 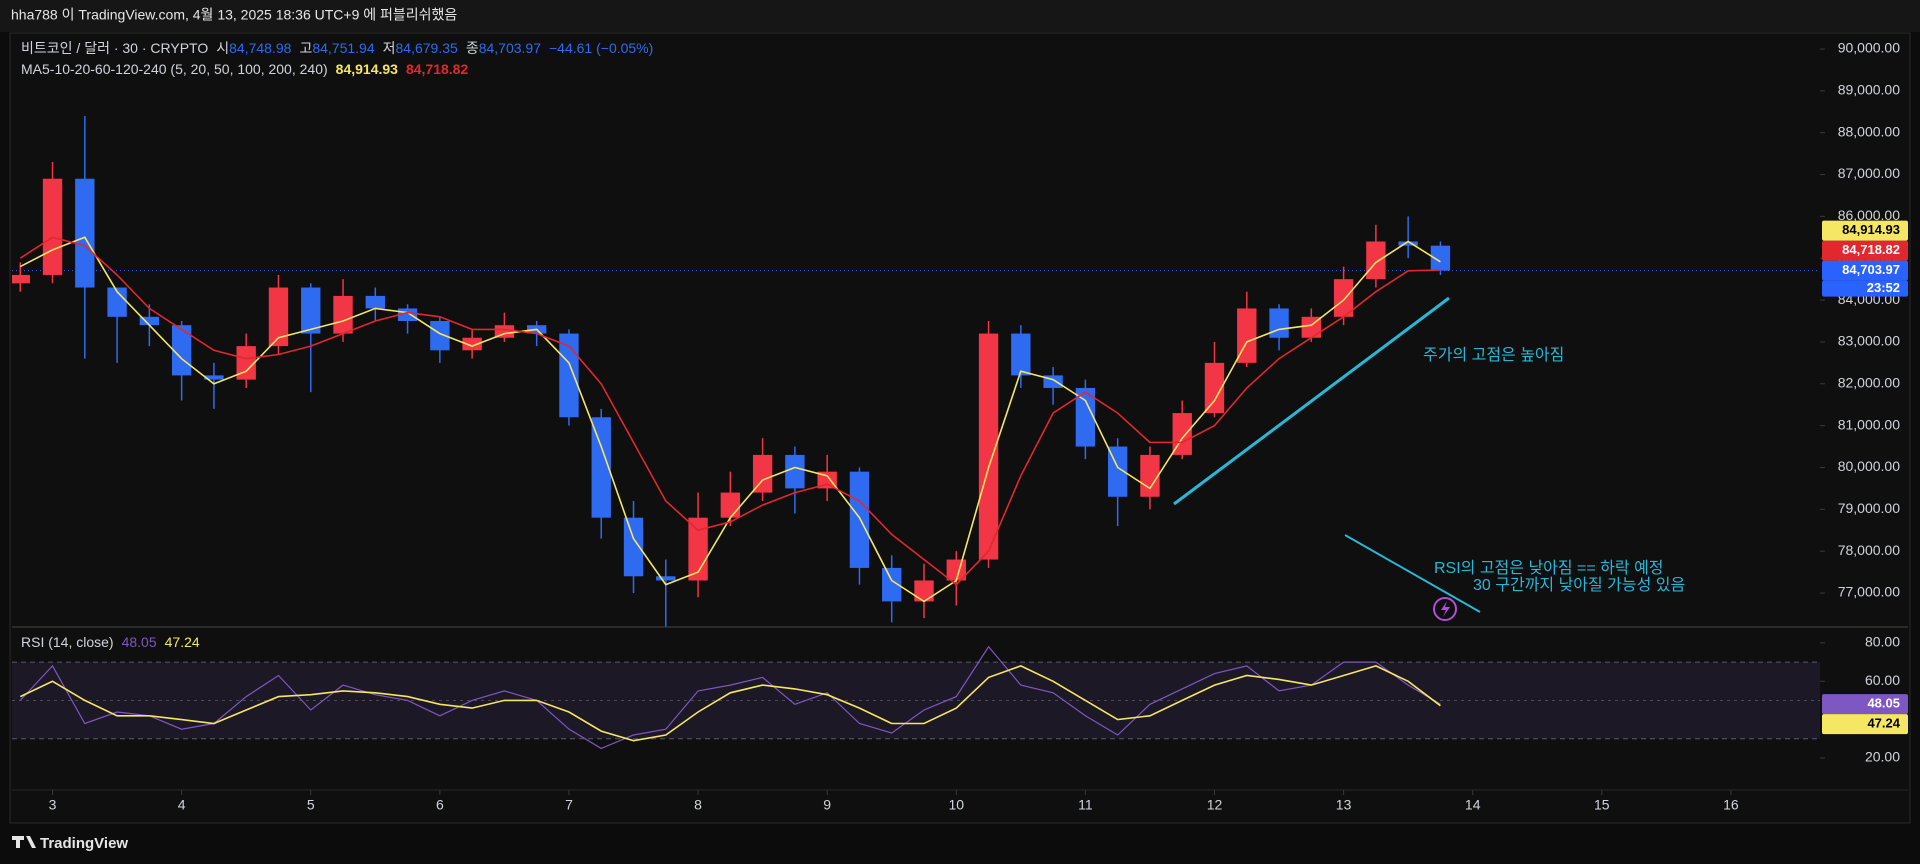 I want to click on y-tick-label: 20.00, so click(x=1882, y=757).